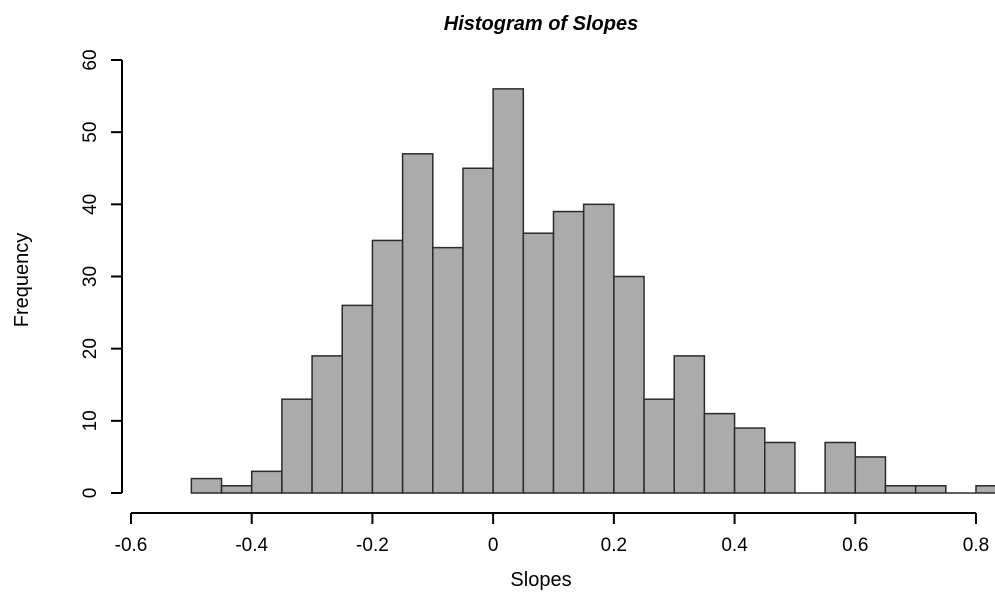 Image resolution: width=995 pixels, height=596 pixels. What do you see at coordinates (855, 545) in the screenshot?
I see `x-tick-label: 0.6` at bounding box center [855, 545].